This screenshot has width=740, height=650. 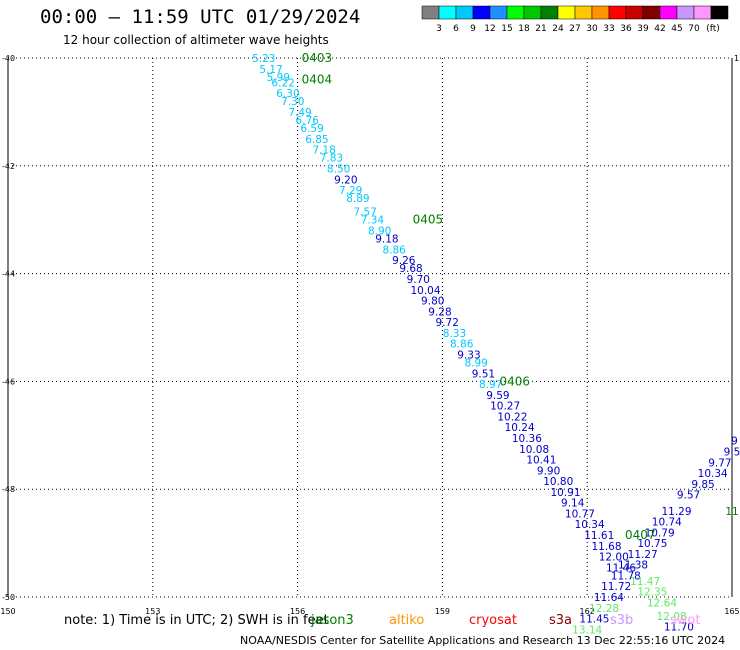 What do you see at coordinates (462, 345) in the screenshot?
I see `wave-height-label: 8.86` at bounding box center [462, 345].